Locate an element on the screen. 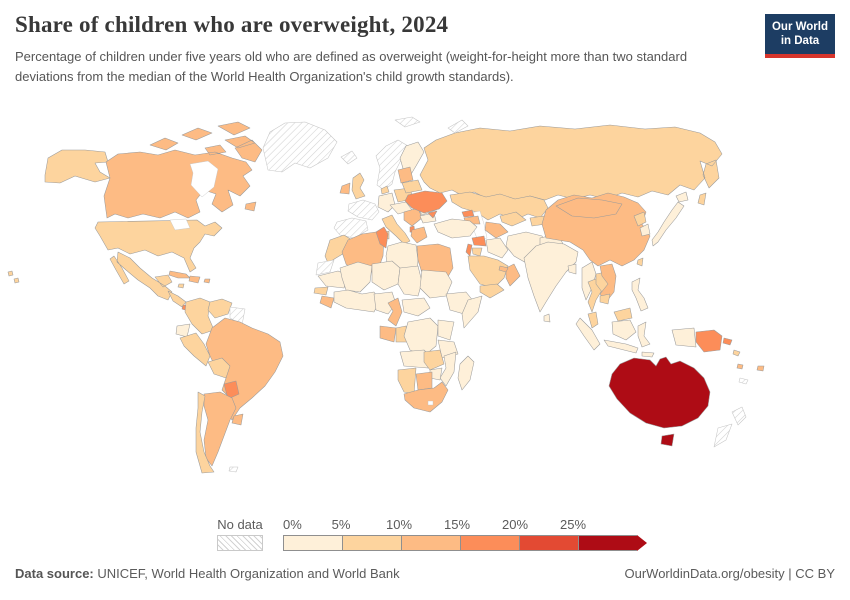 The height and width of the screenshot is (600, 850). country-ecuador is located at coordinates (183, 330).